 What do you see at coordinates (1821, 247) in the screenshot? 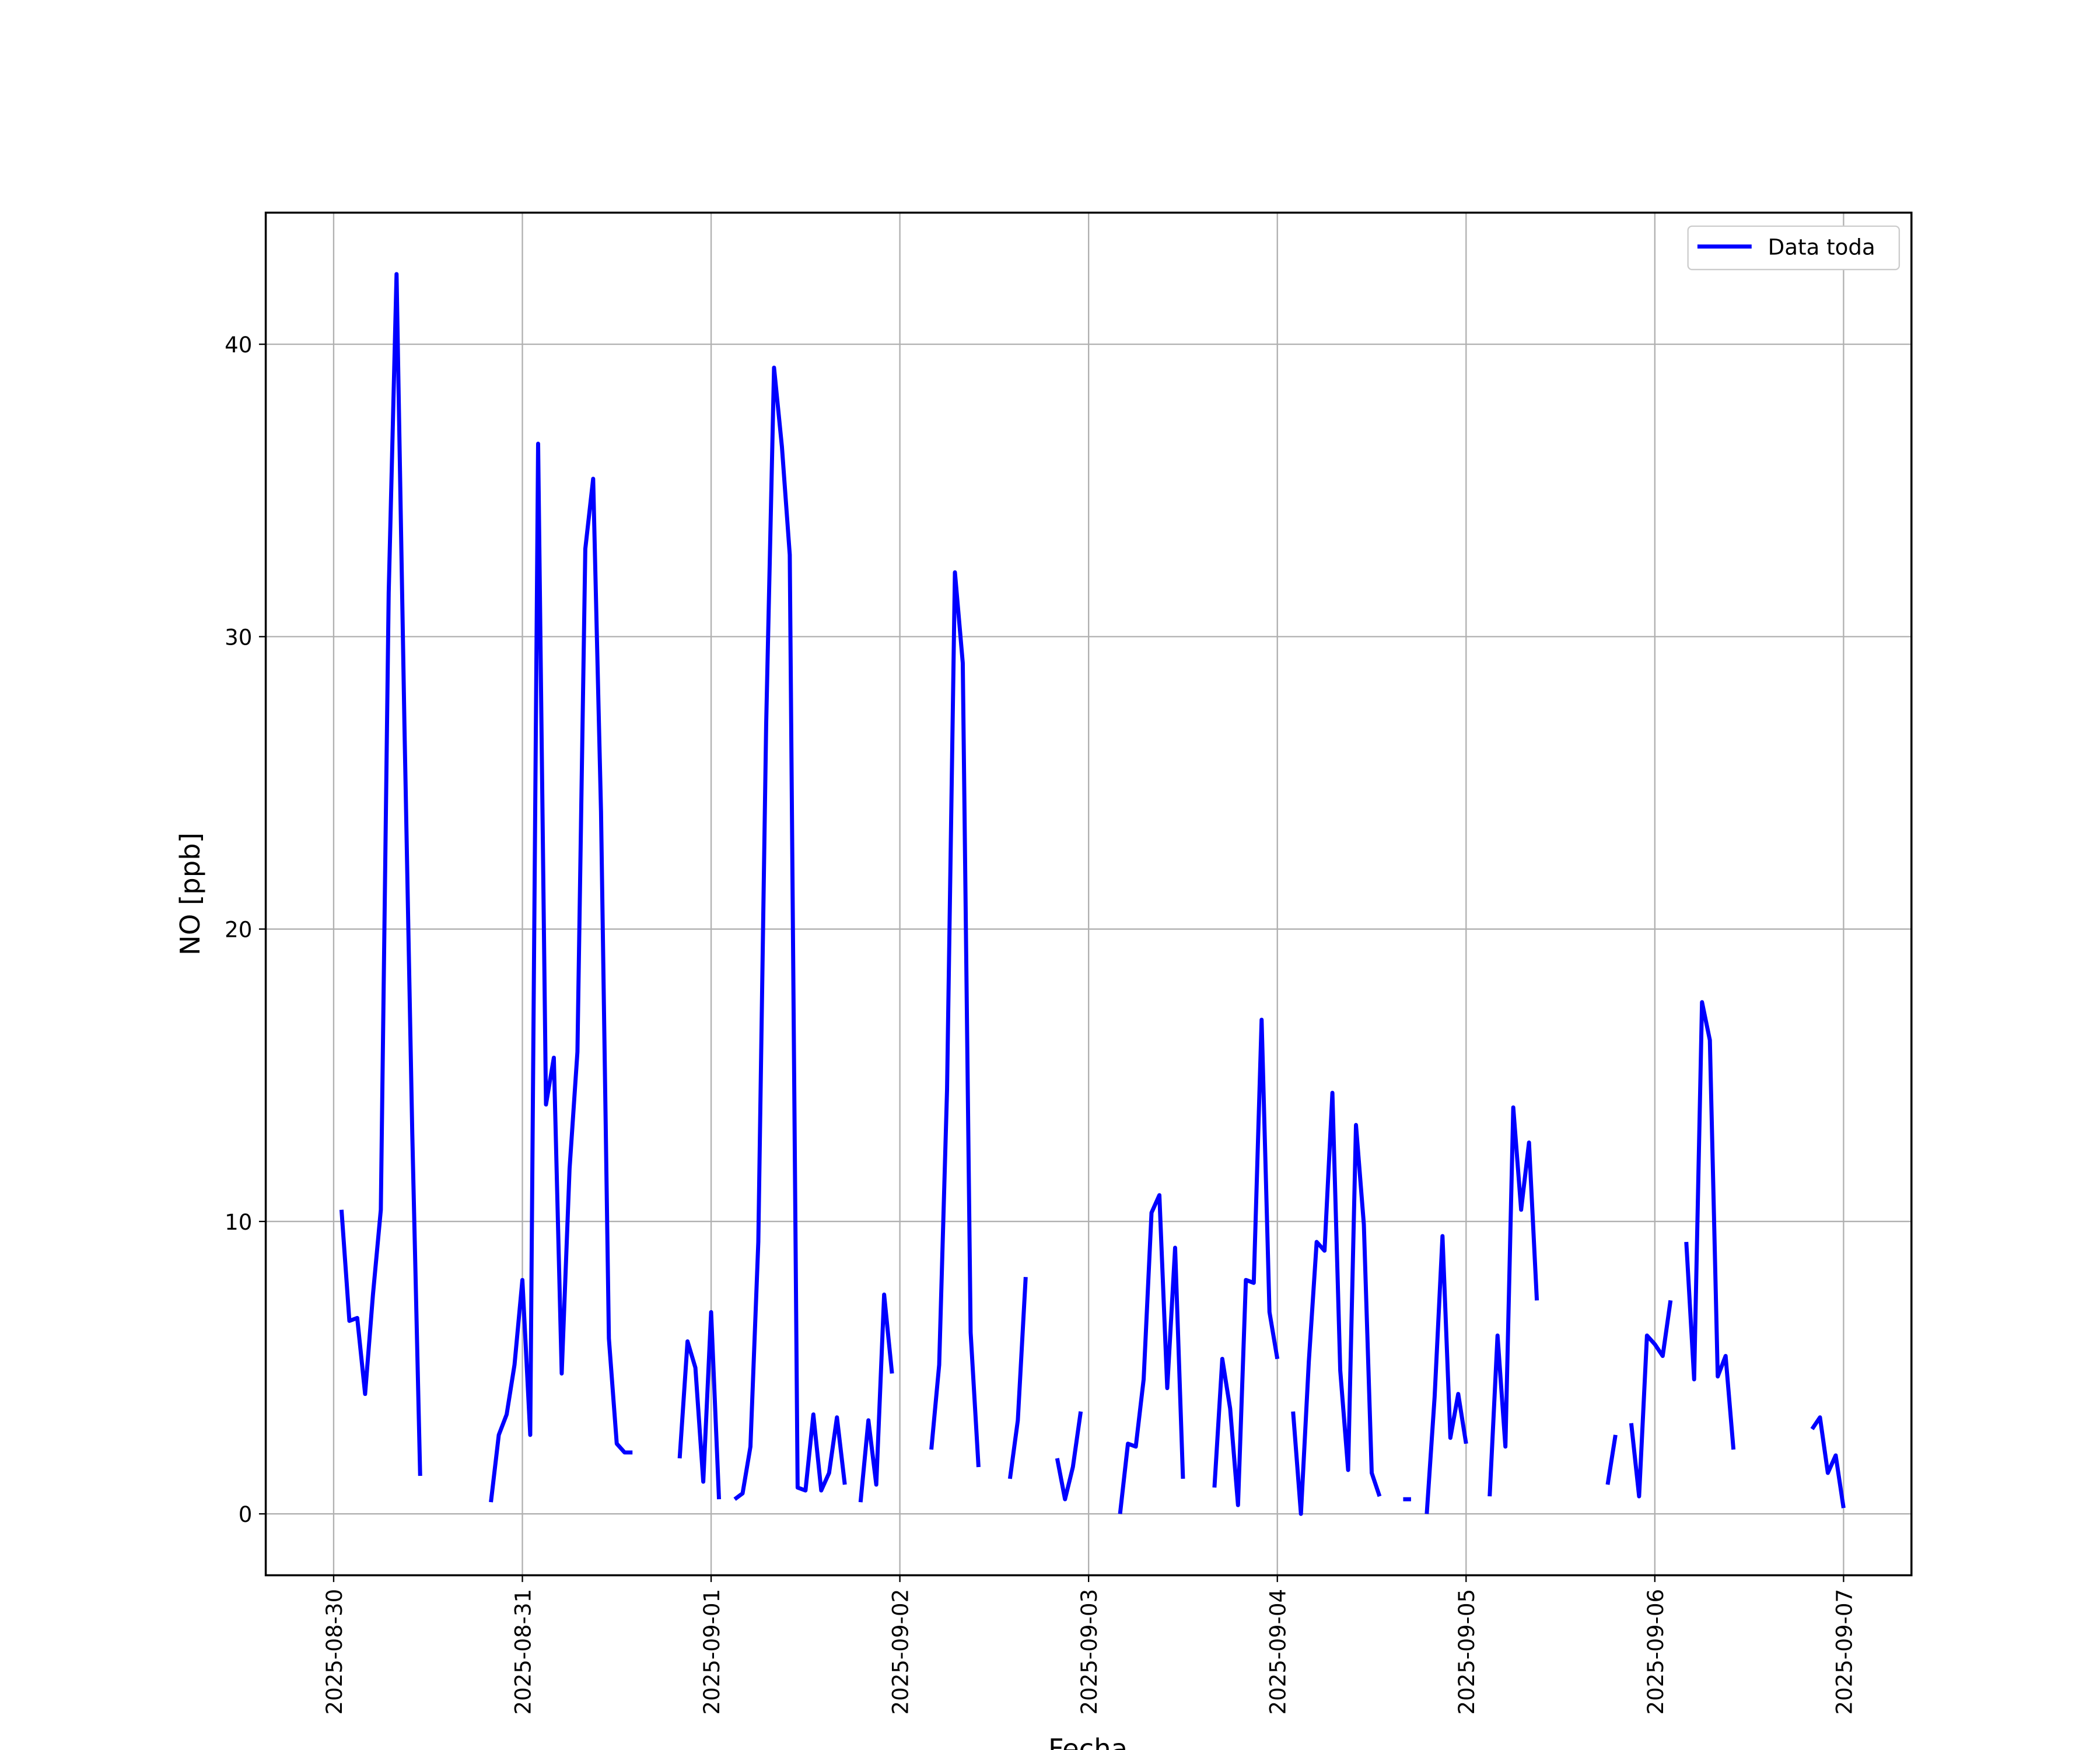
I see `legend-label: Data toda` at bounding box center [1821, 247].